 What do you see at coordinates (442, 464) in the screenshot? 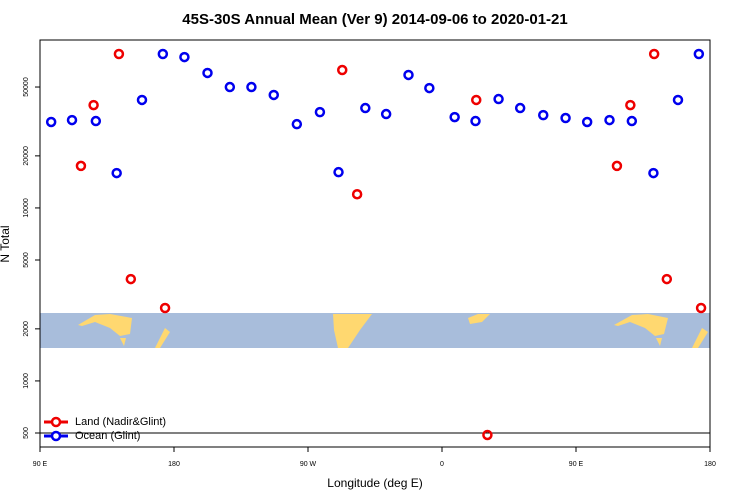
I see `x-tick-label: 0` at bounding box center [442, 464].